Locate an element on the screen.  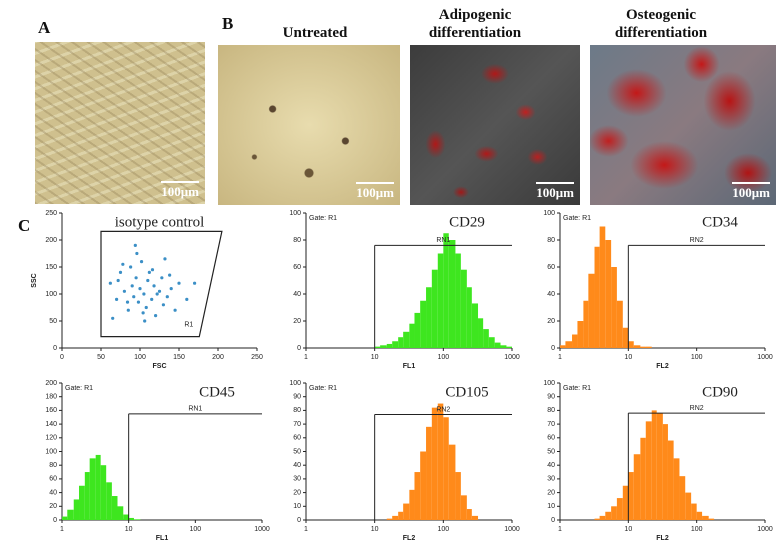
gate-label: R1 is located at coordinates (188, 325).